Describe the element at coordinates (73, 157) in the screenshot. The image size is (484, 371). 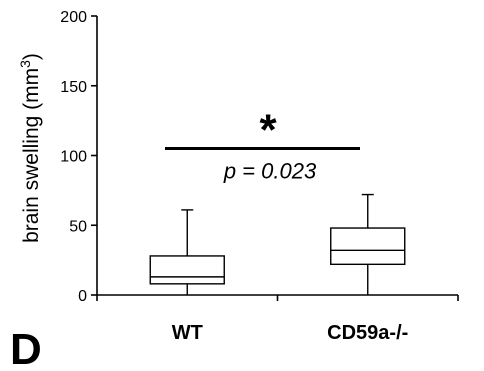
I see `y-tick-label: 100` at that location.